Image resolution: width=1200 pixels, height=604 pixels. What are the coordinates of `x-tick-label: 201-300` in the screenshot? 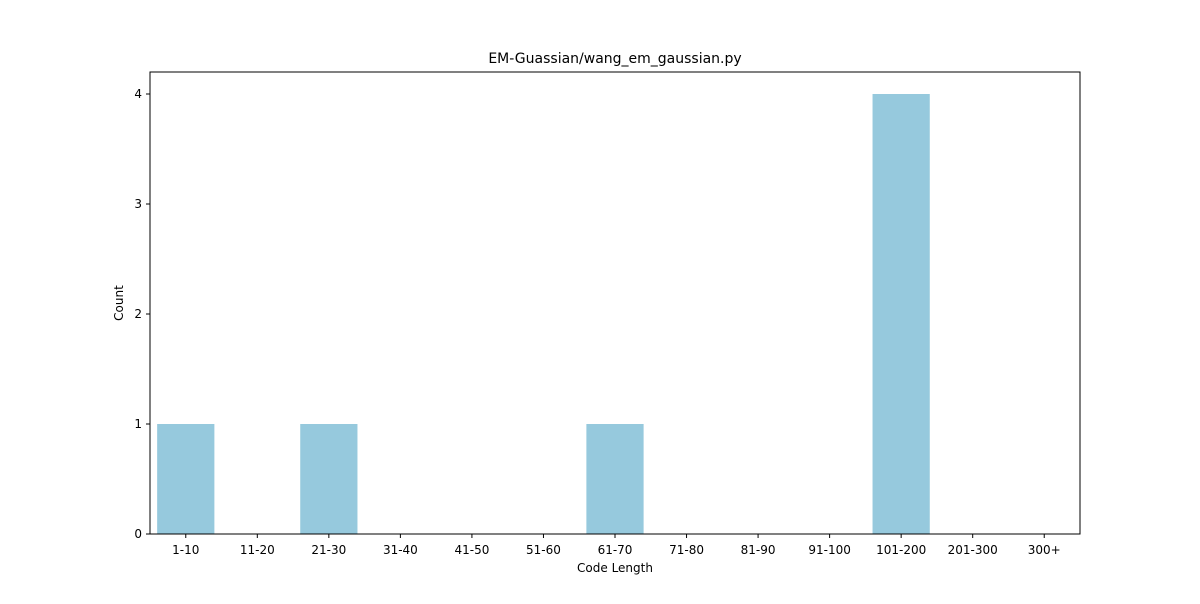 It's located at (973, 550).